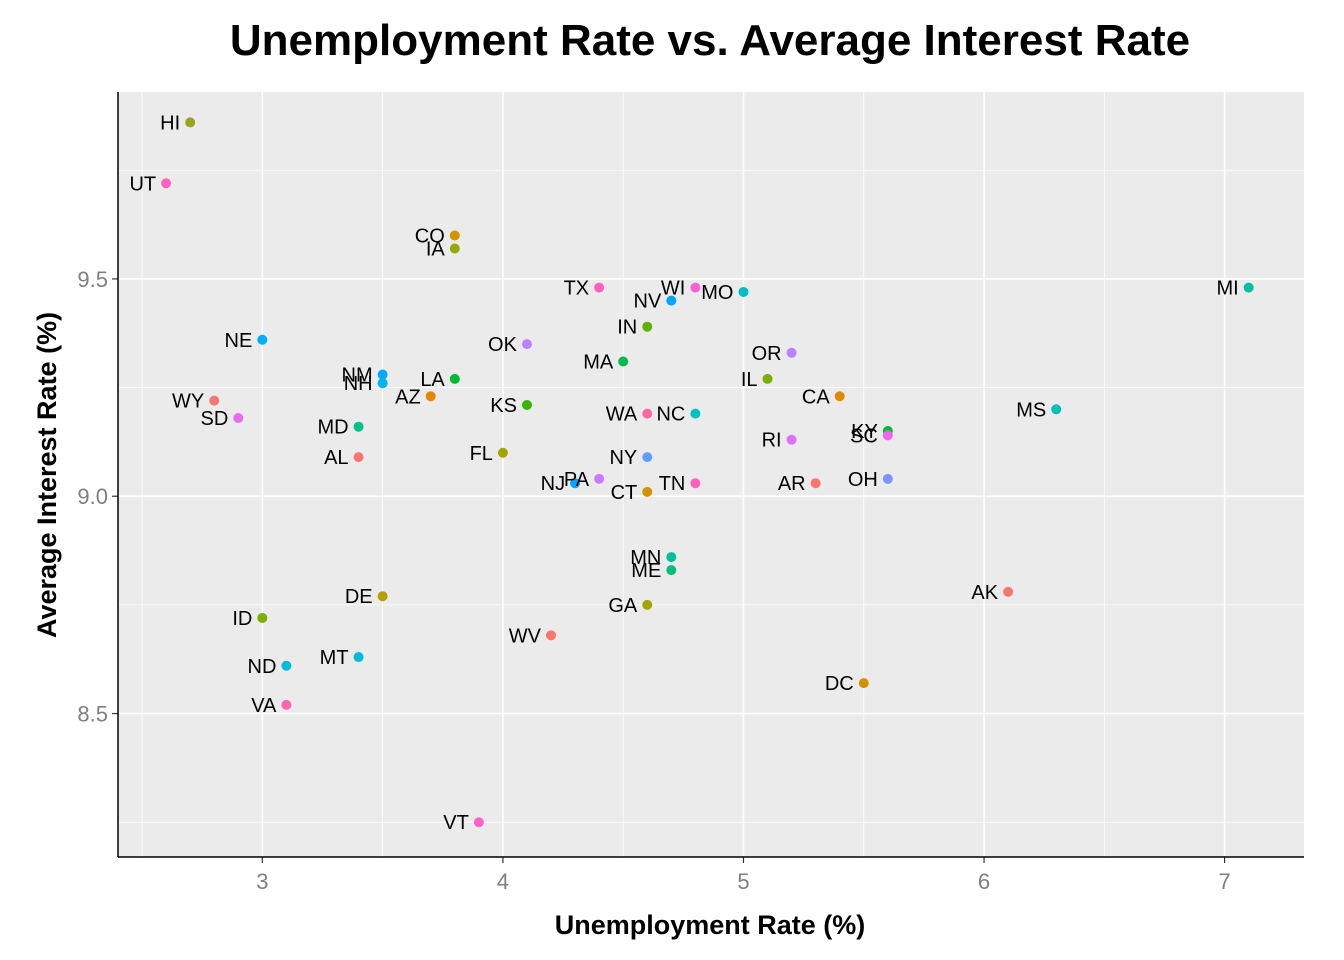  What do you see at coordinates (863, 480) in the screenshot?
I see `point-label-oh: OH` at bounding box center [863, 480].